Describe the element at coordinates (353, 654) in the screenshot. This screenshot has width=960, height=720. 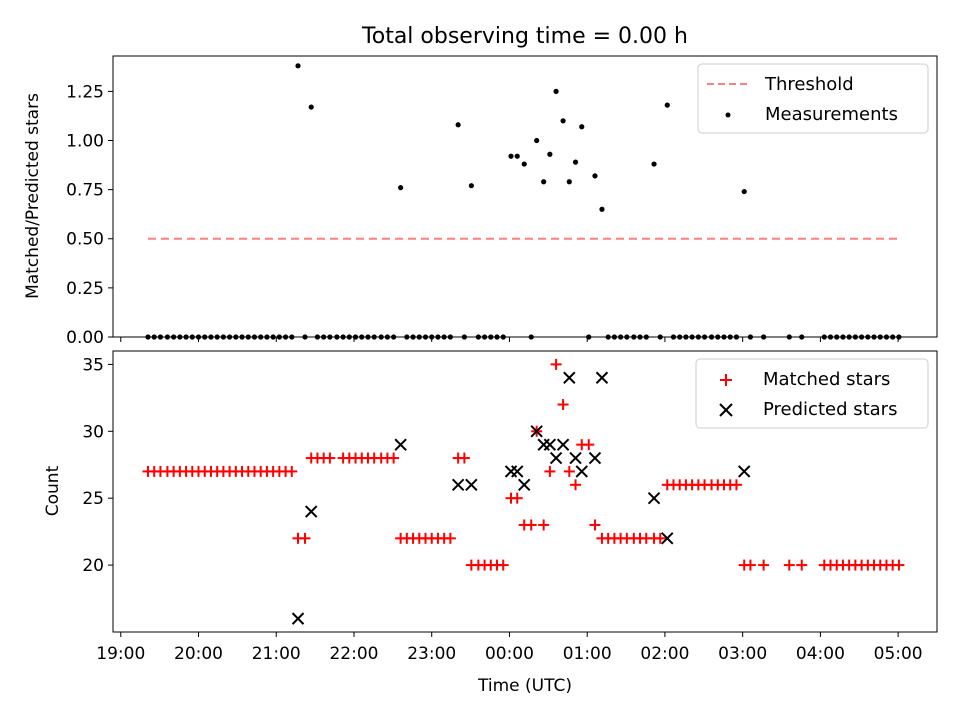
I see `x-tick-label: 22:00` at that location.